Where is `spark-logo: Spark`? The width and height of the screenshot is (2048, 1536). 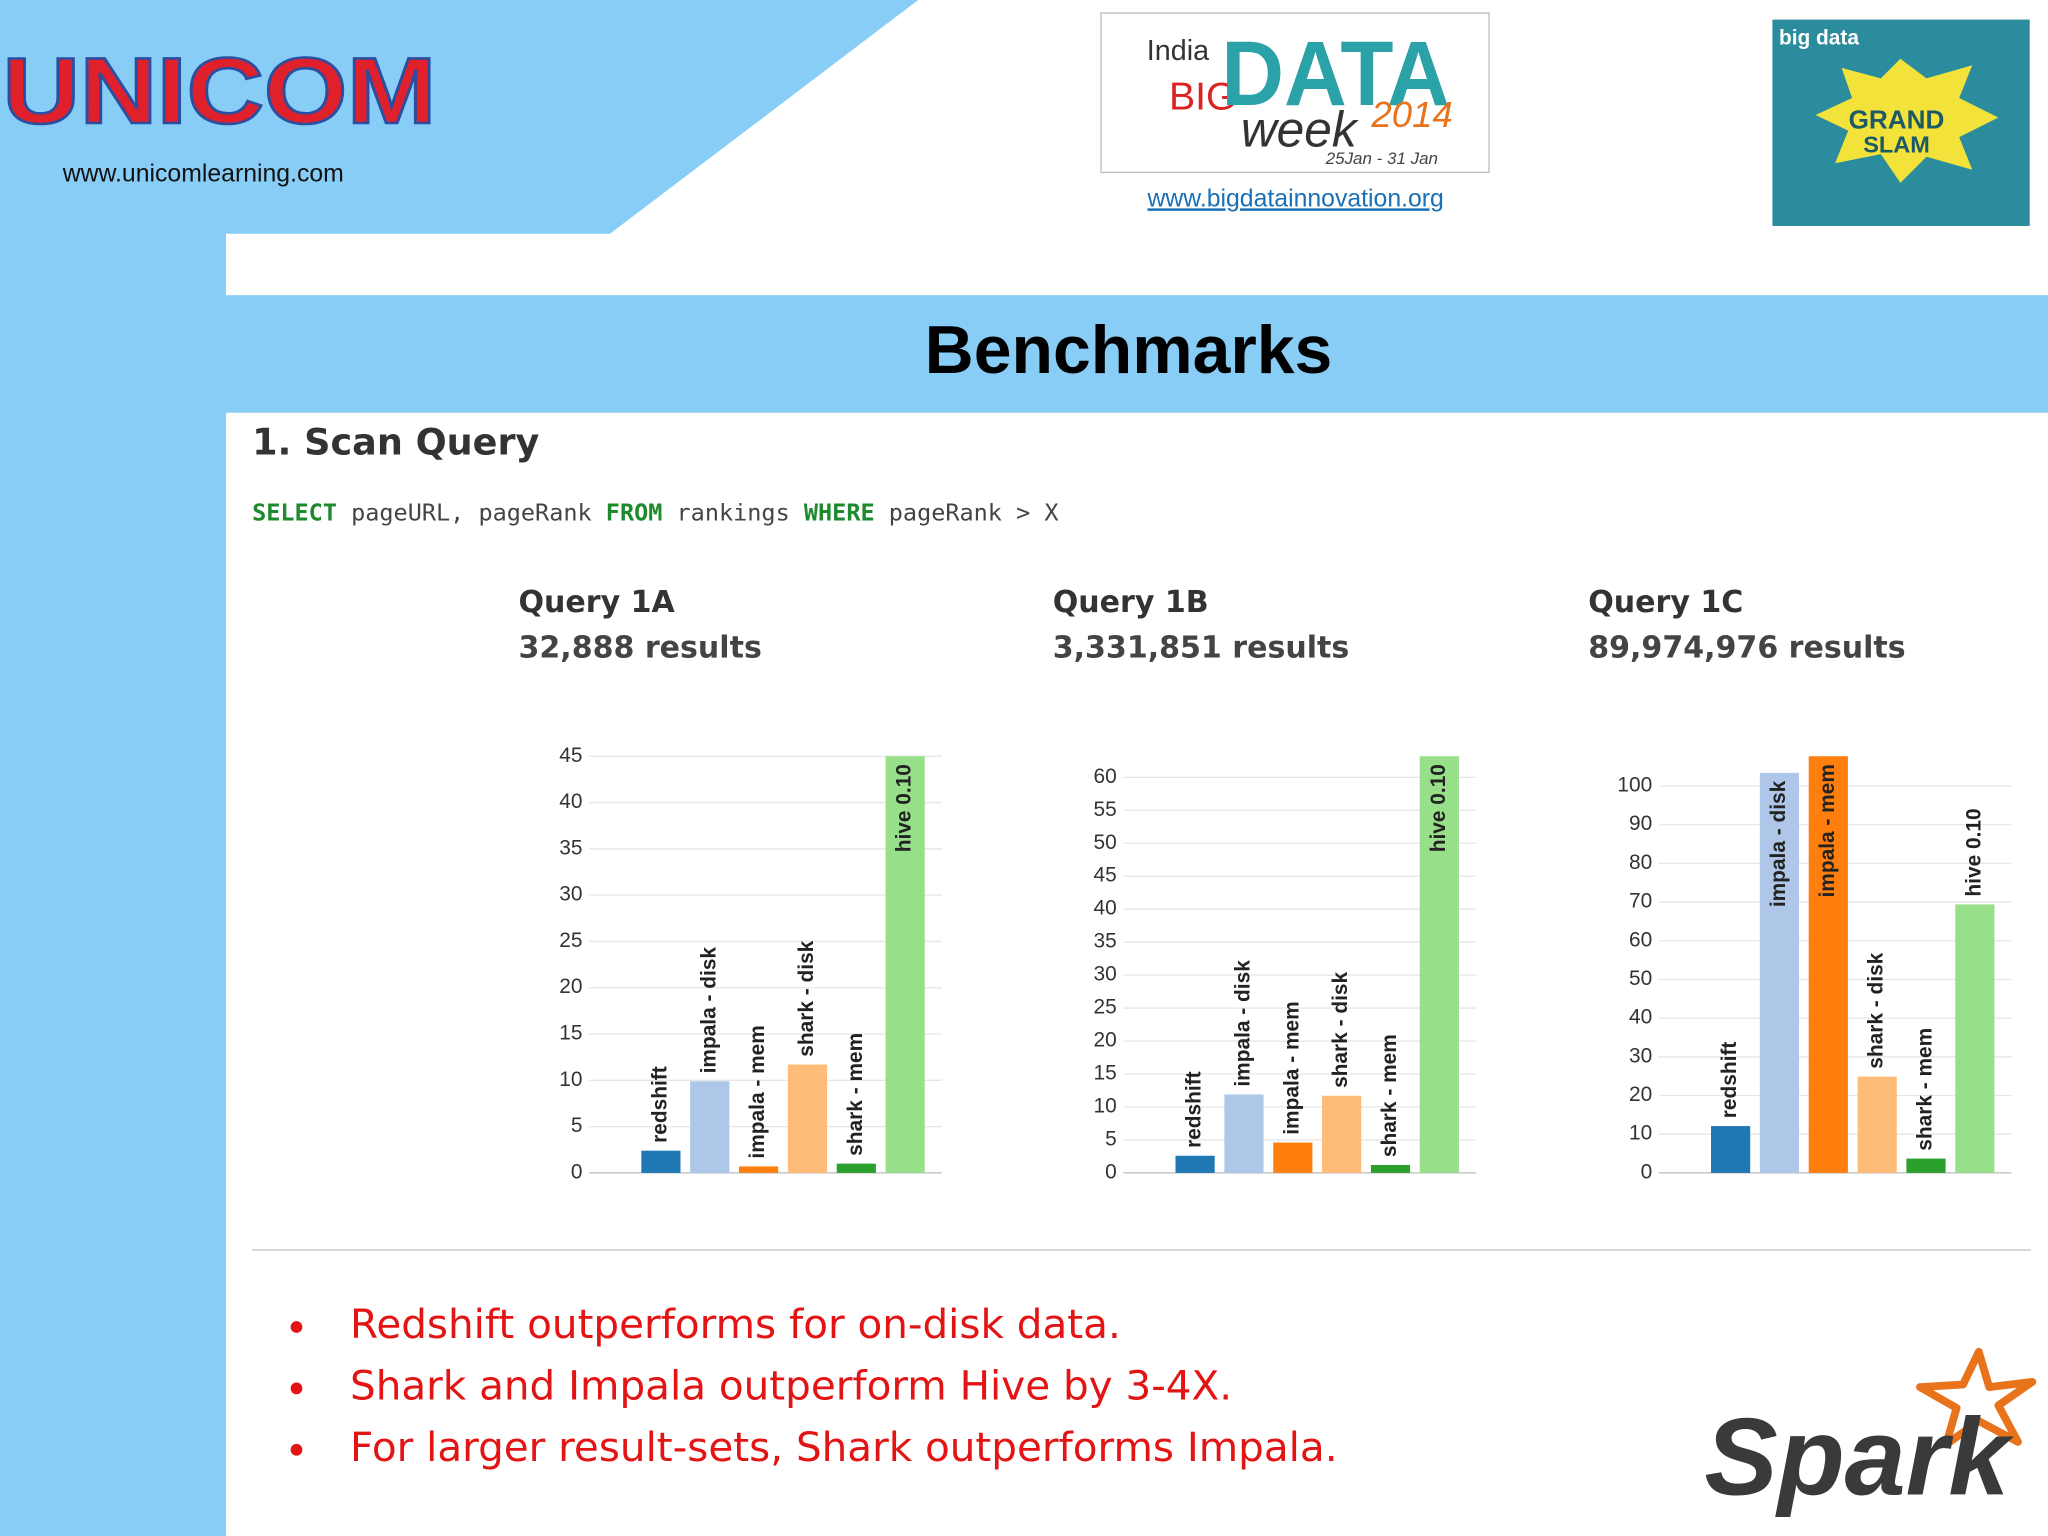 spark-logo: Spark is located at coordinates (1859, 1457).